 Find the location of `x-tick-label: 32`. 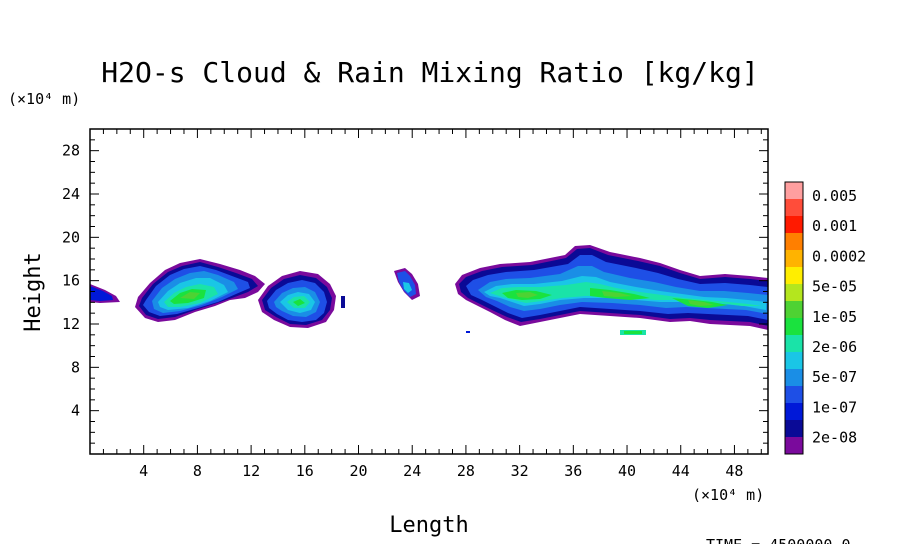

x-tick-label: 32 is located at coordinates (520, 471).